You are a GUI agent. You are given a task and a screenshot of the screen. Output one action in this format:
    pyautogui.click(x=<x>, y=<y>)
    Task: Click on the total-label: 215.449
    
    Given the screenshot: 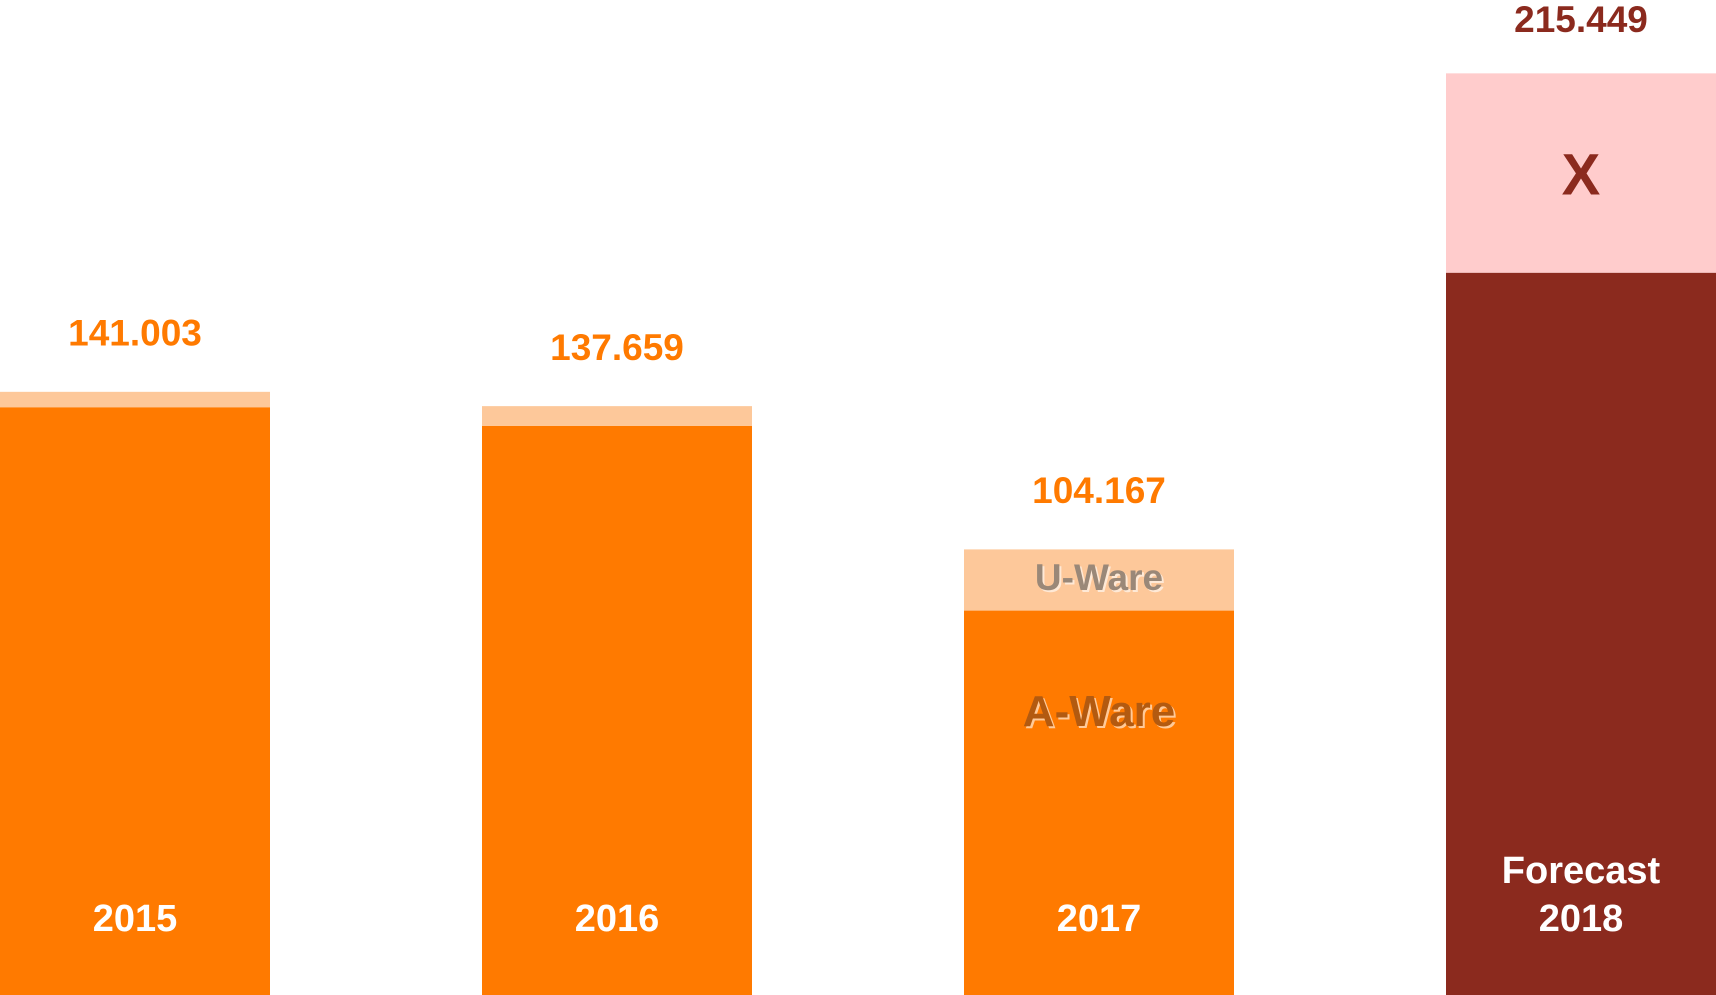 What is the action you would take?
    pyautogui.click(x=1581, y=20)
    